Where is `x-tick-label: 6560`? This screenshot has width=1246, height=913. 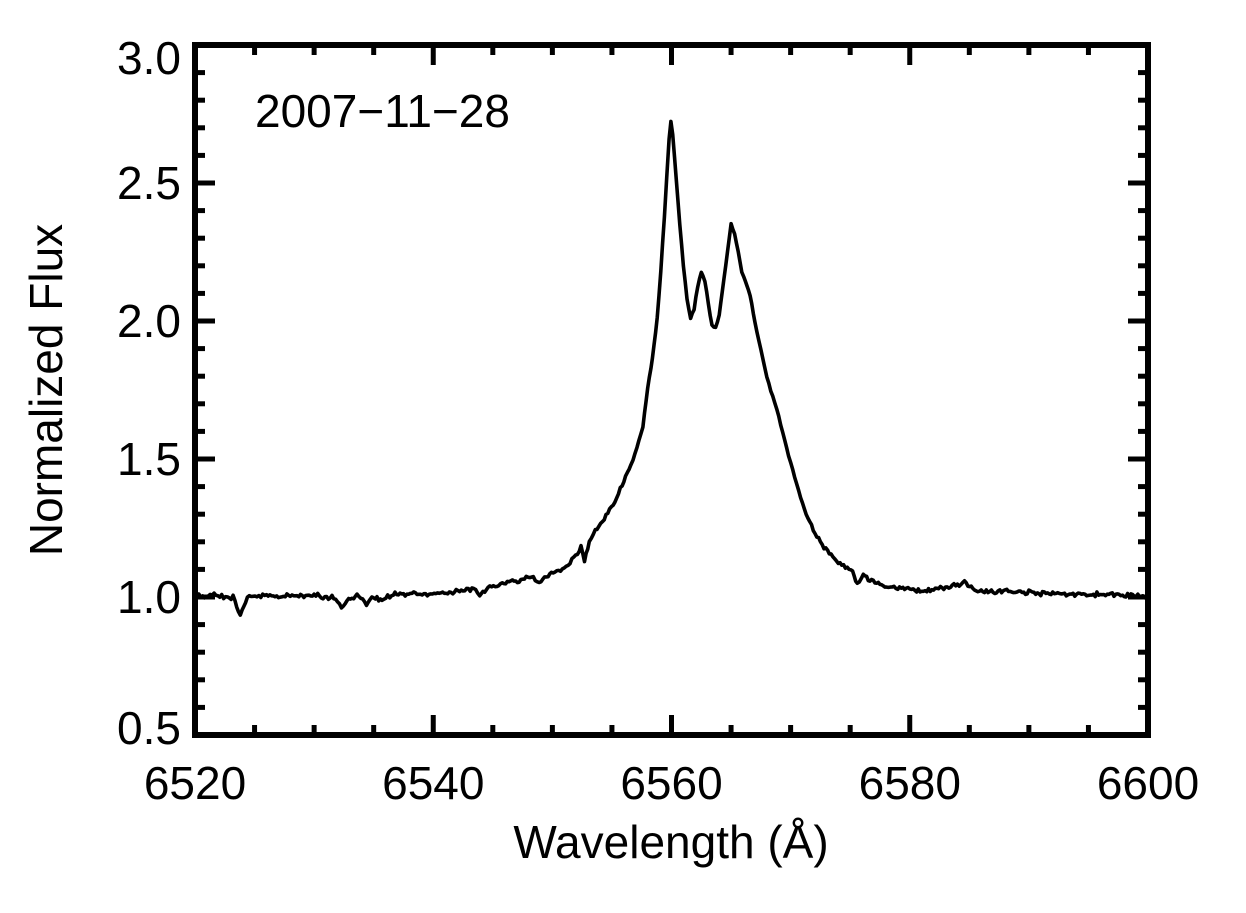
x-tick-label: 6560 is located at coordinates (671, 783).